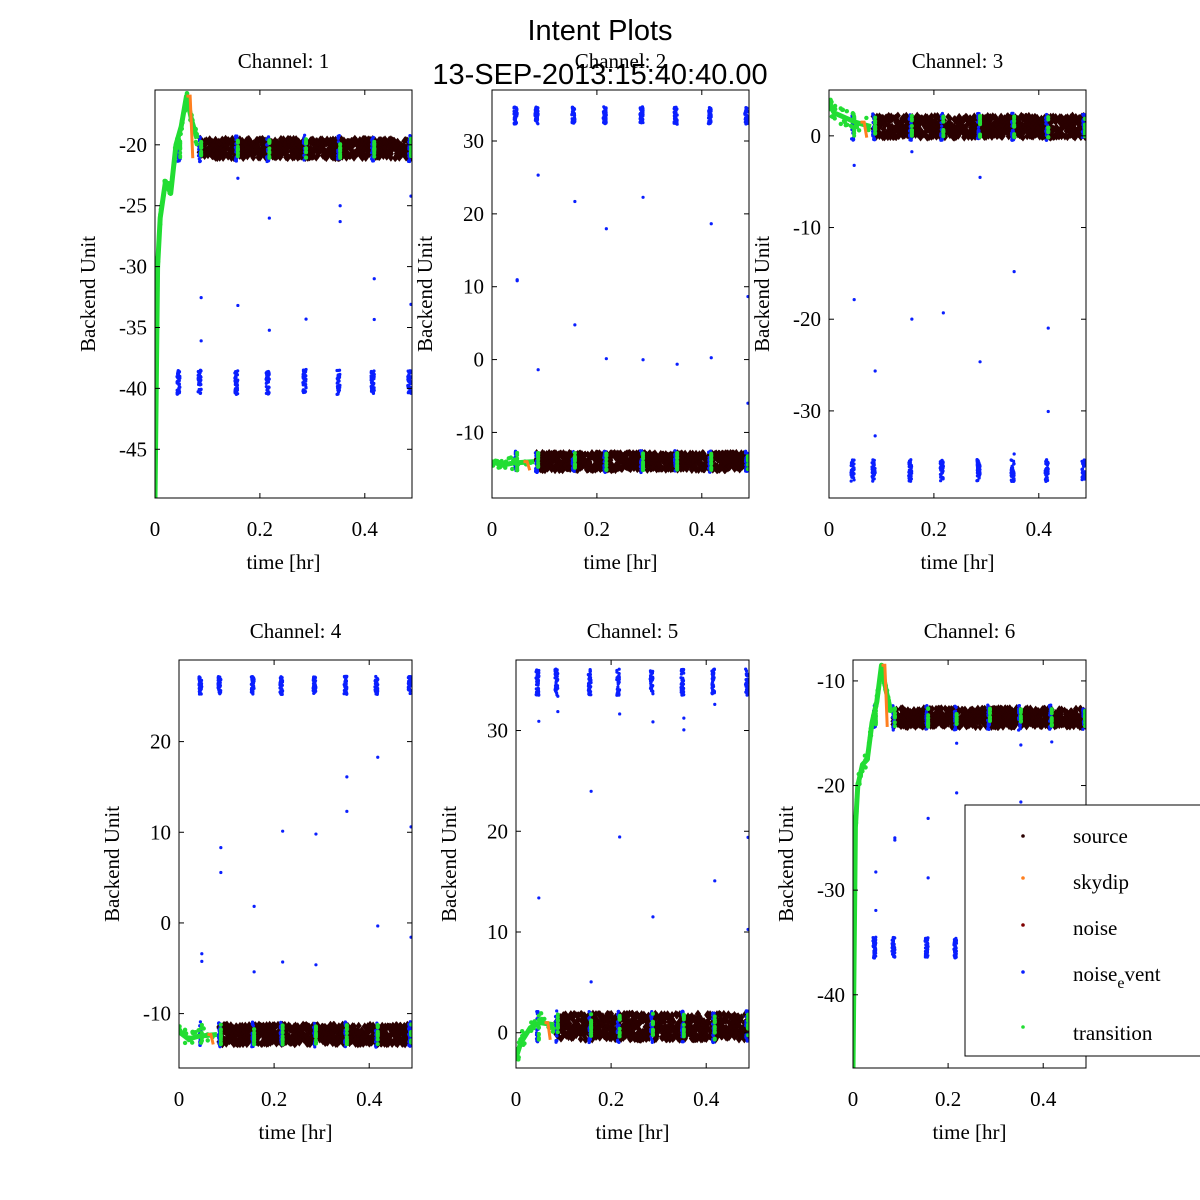  What do you see at coordinates (284, 61) in the screenshot?
I see `panel-title: Channel: 1` at bounding box center [284, 61].